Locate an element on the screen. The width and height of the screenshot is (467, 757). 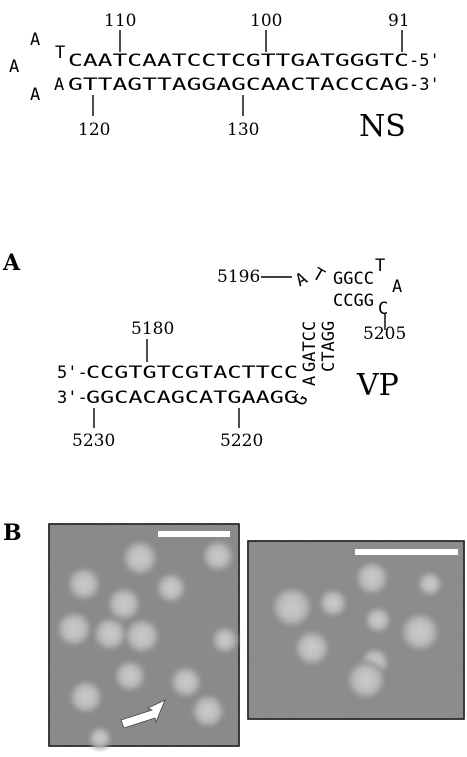
vp-stem1-bottom: CTAGG is located at coordinates (329, 346).